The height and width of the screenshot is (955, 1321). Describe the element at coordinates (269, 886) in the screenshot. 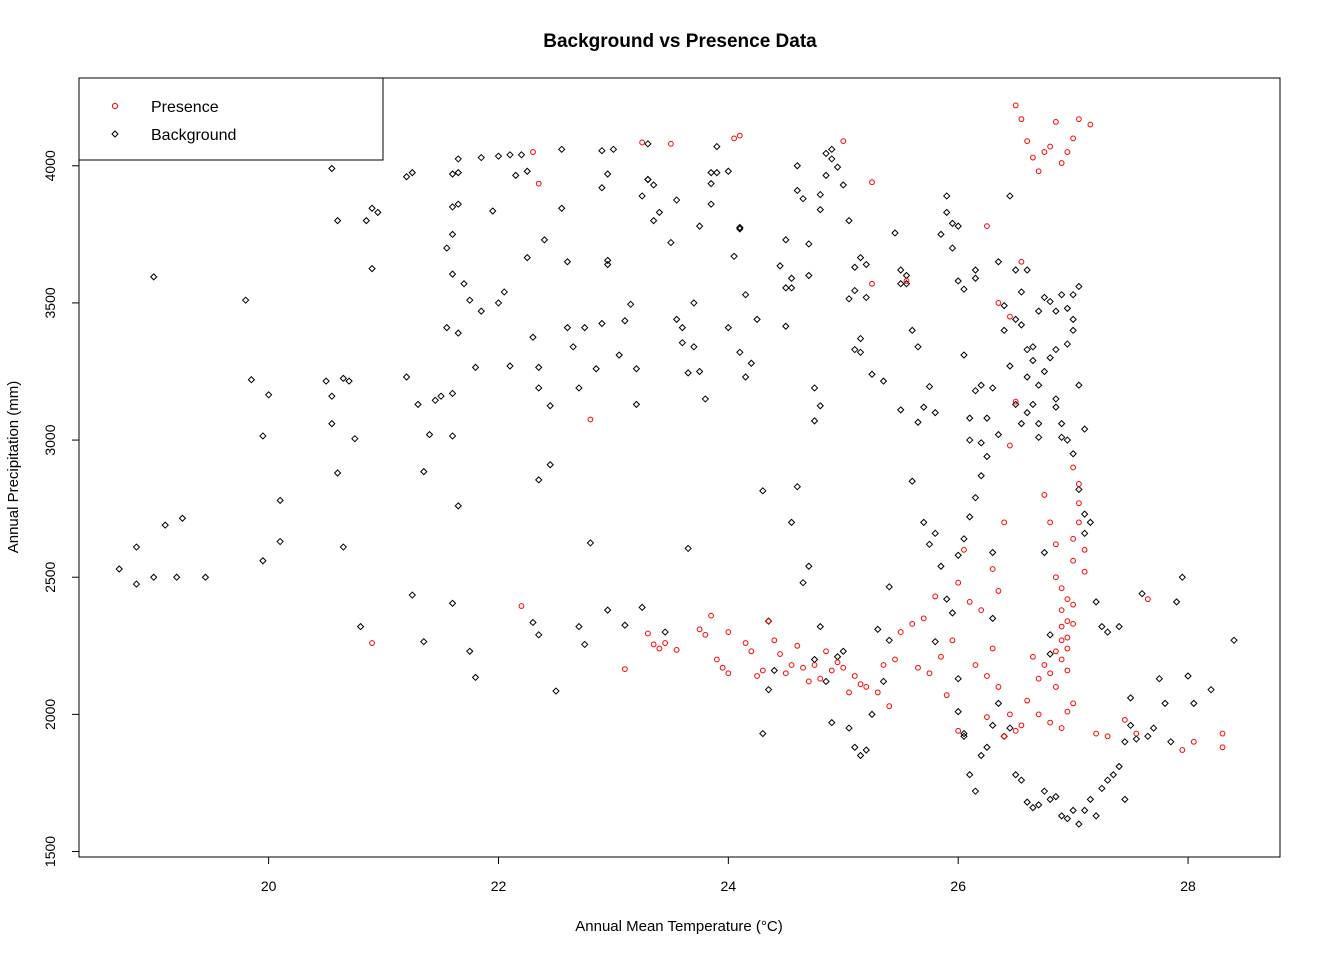

I see `x-tick-label: 20` at that location.